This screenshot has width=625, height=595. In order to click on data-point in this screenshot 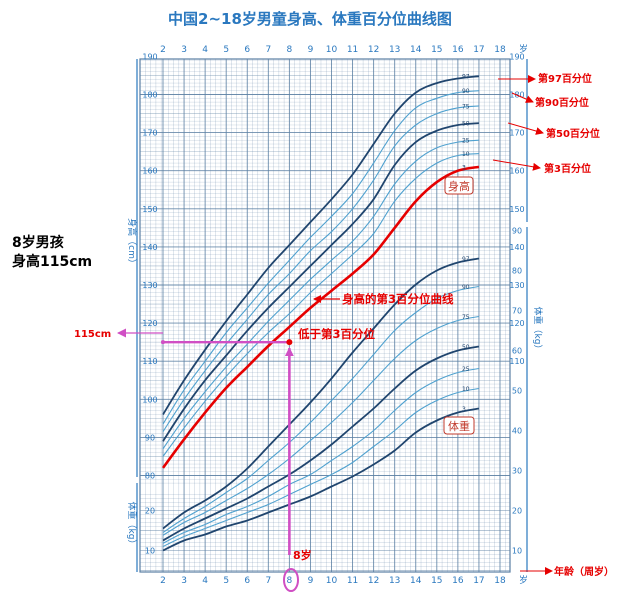, I will do `click(289, 342)`.